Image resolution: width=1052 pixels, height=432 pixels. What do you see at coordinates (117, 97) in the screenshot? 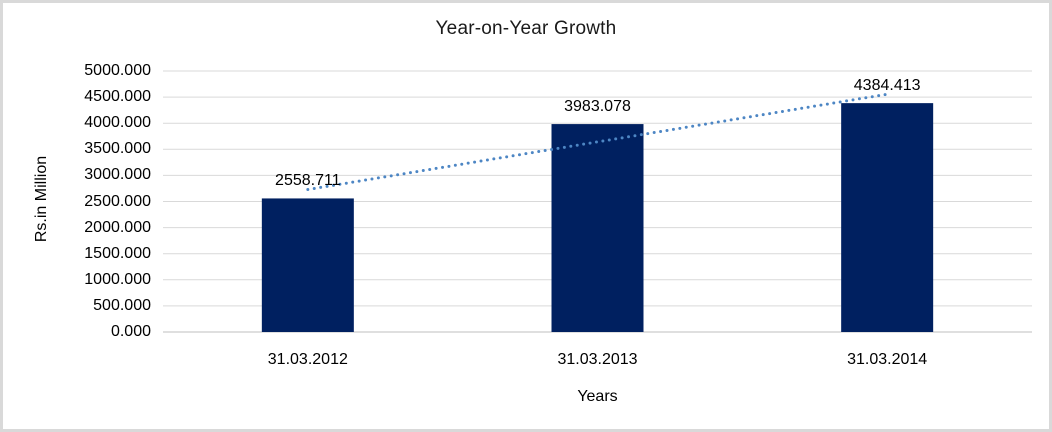
I see `y-axis-tick-label: 4500.000` at bounding box center [117, 97].